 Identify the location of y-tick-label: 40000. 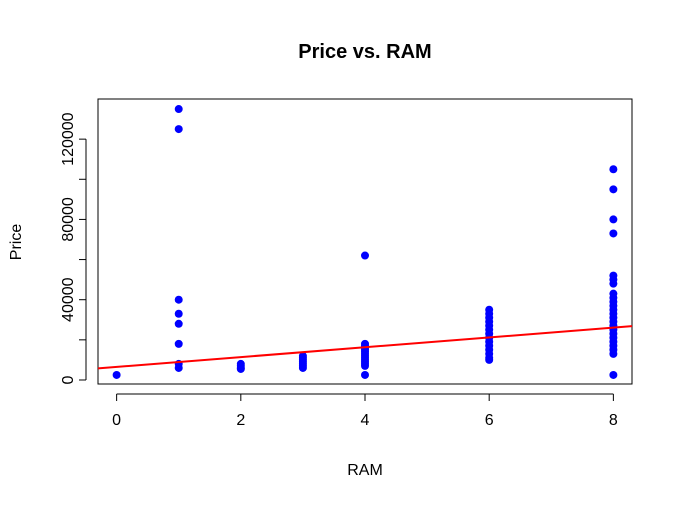
(68, 299).